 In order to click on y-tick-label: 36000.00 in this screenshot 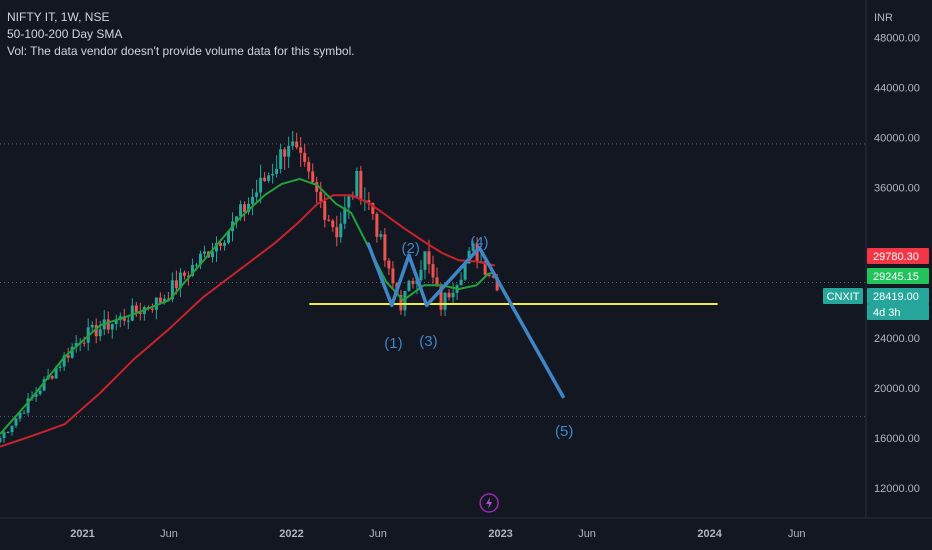, I will do `click(897, 189)`.